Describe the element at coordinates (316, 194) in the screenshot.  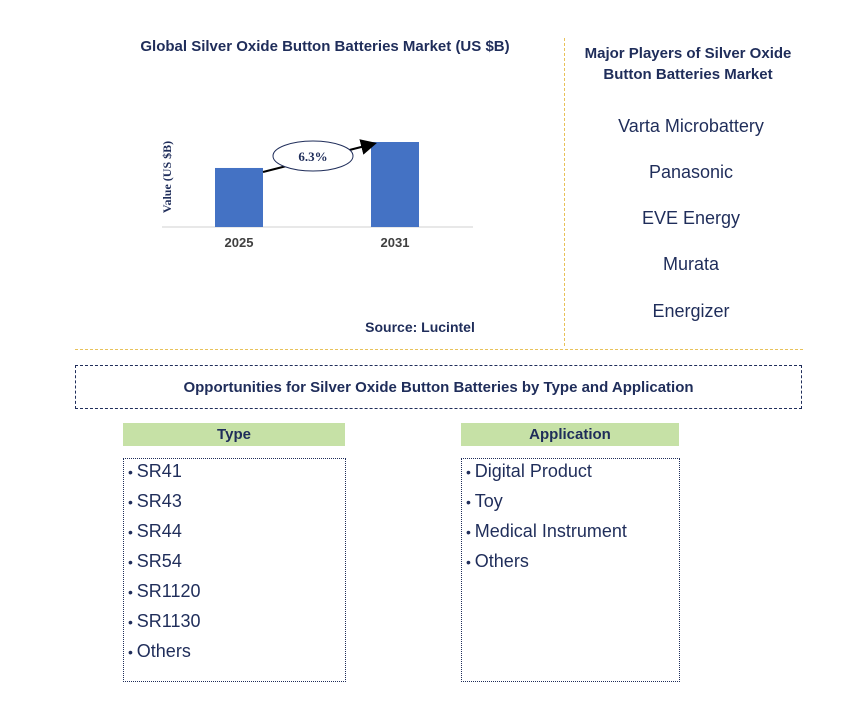
I see `bar-chart: Value (US $B) 2025 2031 6.3%` at that location.